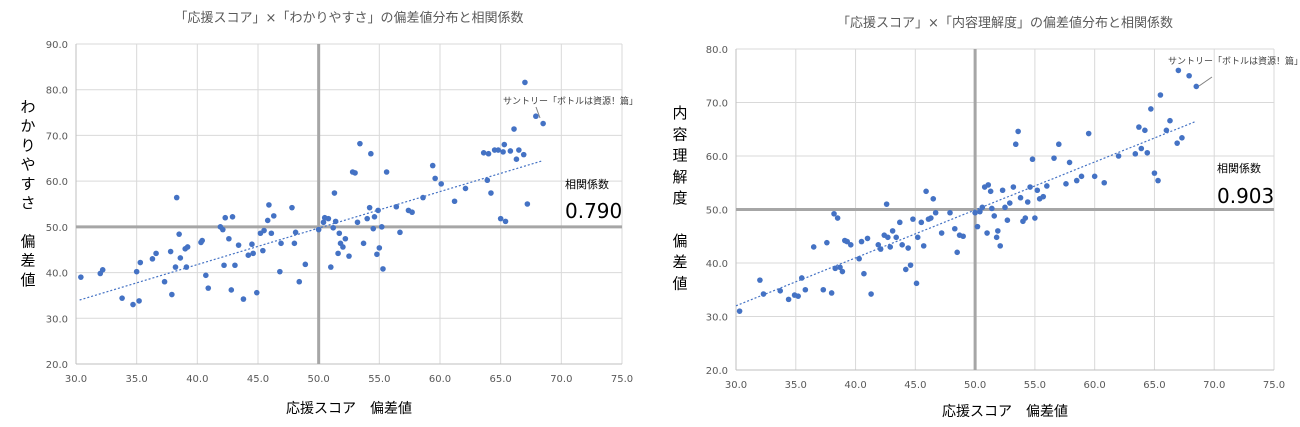  Describe the element at coordinates (1205, 81) in the screenshot. I see `right-annotation-leader` at that location.